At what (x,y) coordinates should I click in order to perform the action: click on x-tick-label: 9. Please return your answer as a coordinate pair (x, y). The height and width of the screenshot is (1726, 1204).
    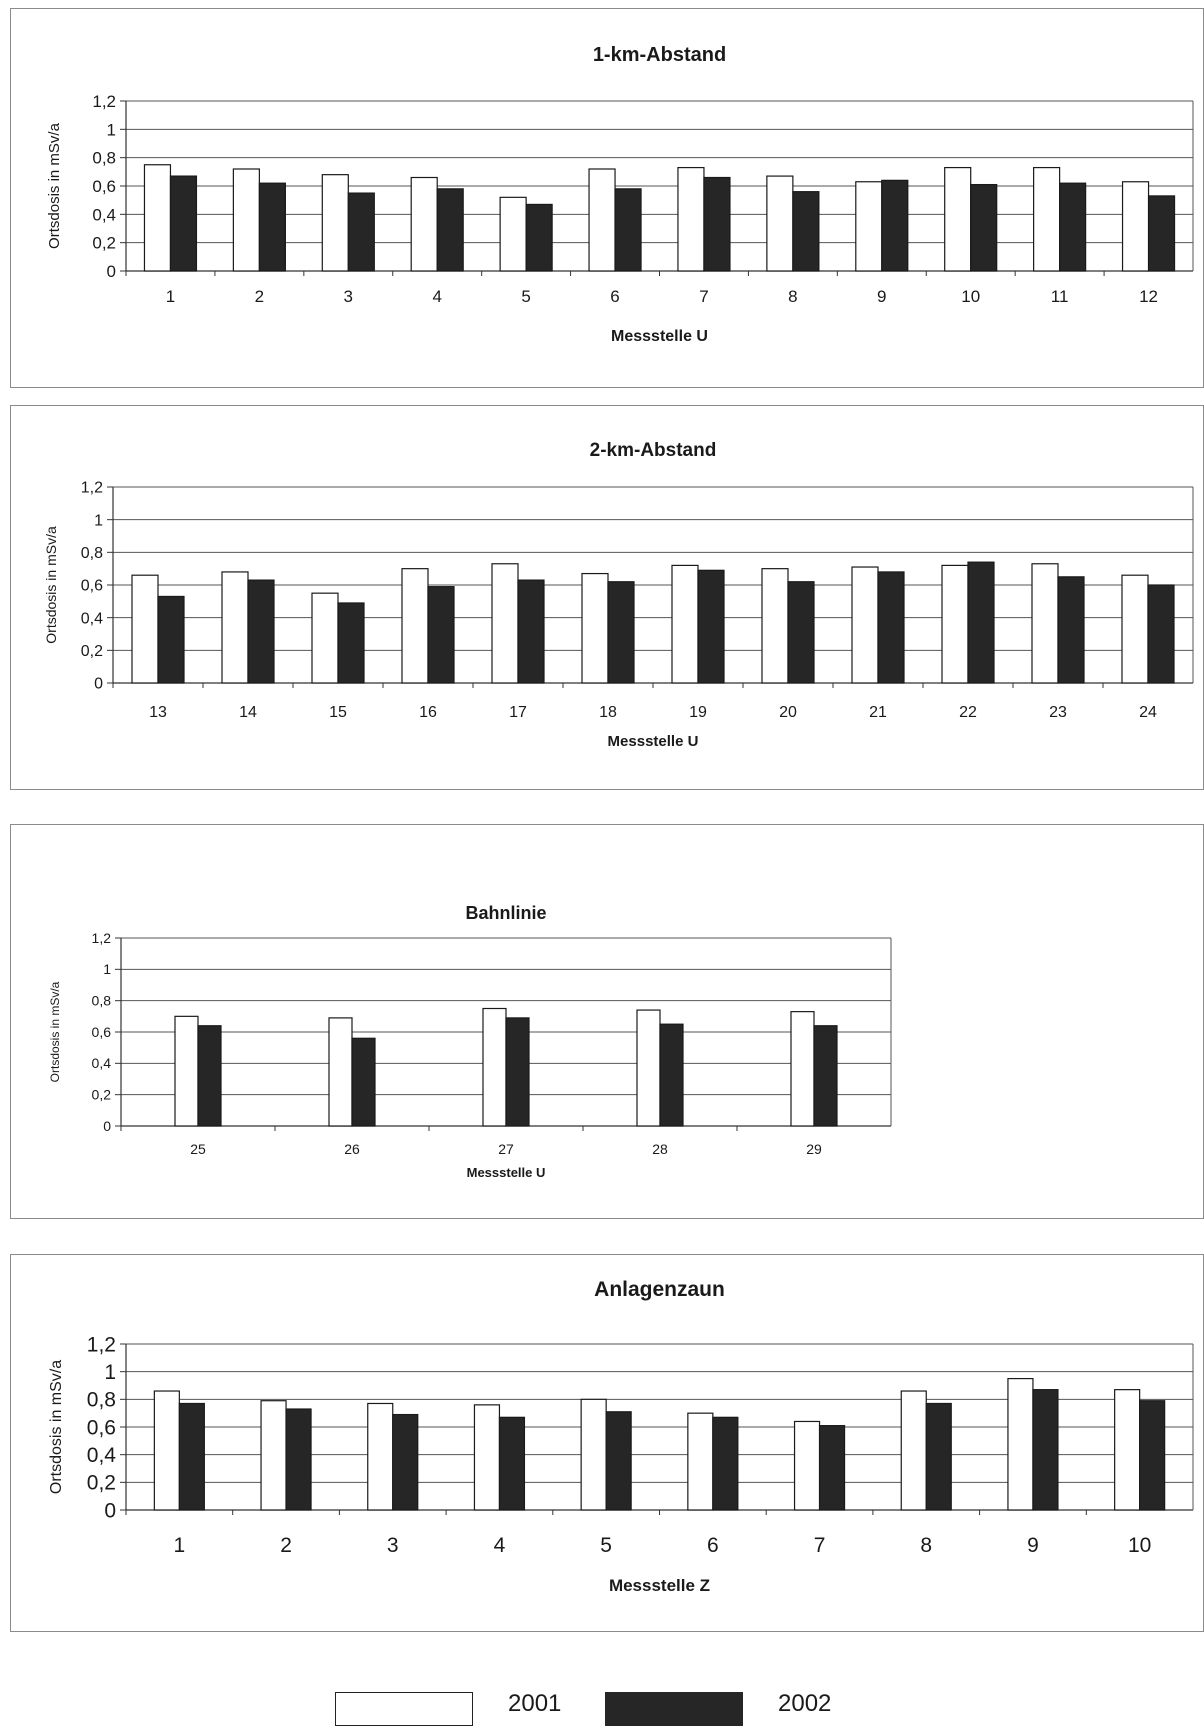
    Looking at the image, I should click on (881, 296).